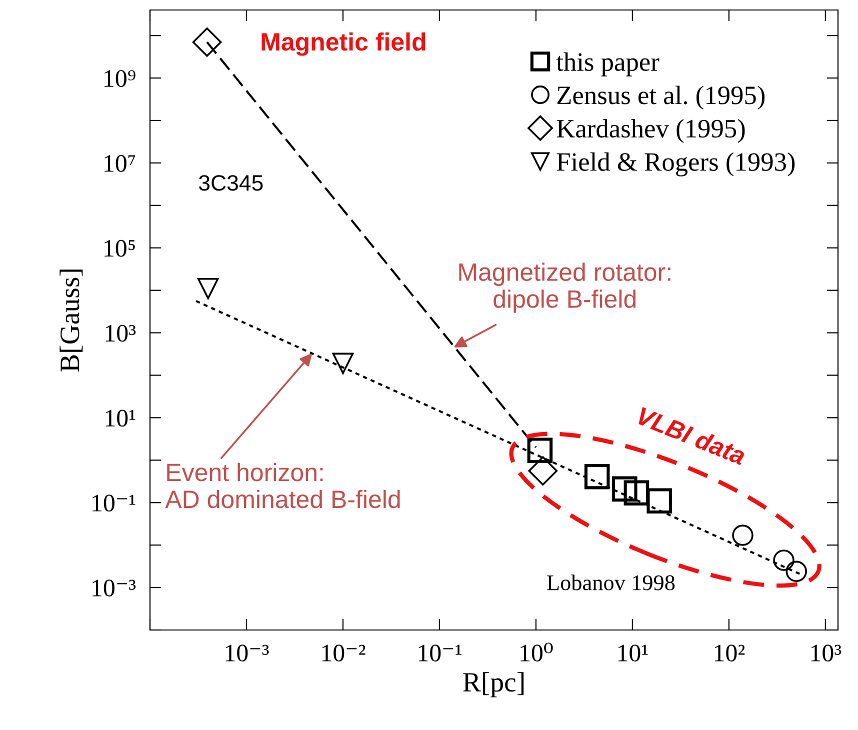 Image resolution: width=858 pixels, height=730 pixels. I want to click on annotation: VLBI data, so click(692, 436).